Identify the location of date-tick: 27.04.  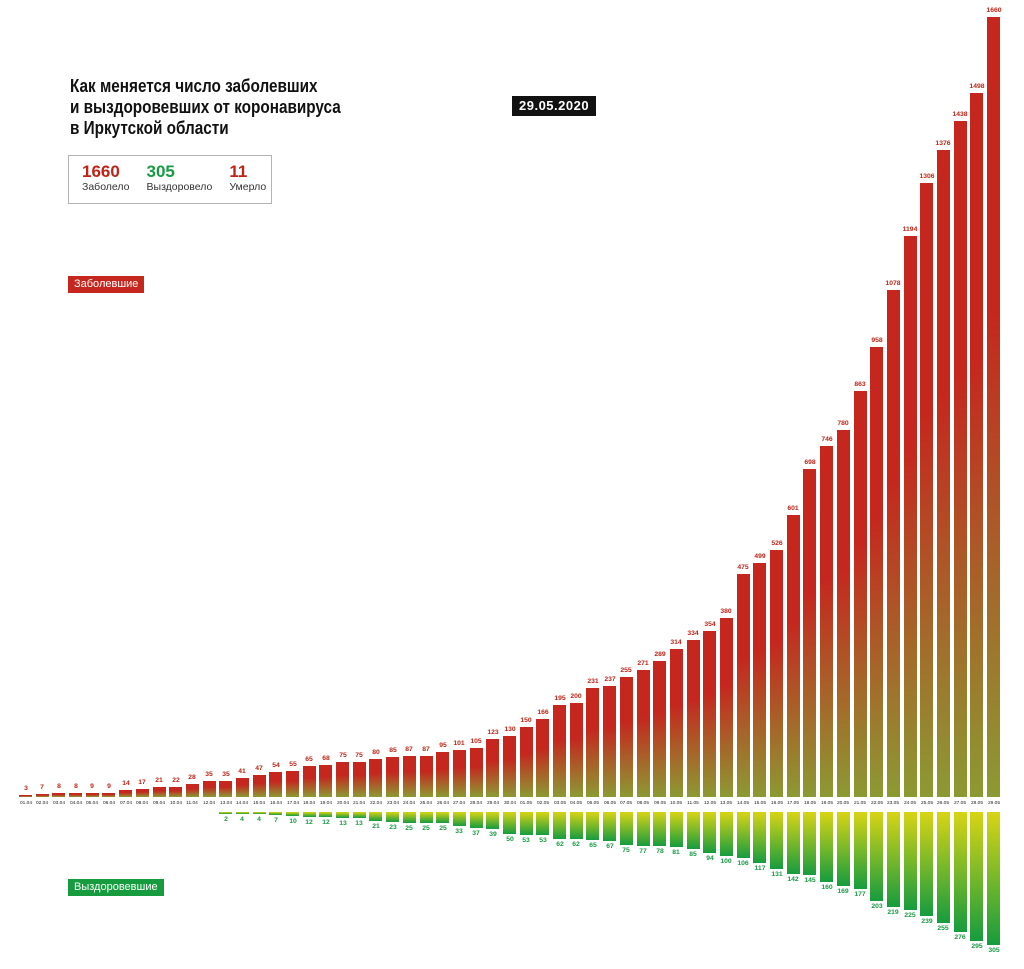
(459, 803).